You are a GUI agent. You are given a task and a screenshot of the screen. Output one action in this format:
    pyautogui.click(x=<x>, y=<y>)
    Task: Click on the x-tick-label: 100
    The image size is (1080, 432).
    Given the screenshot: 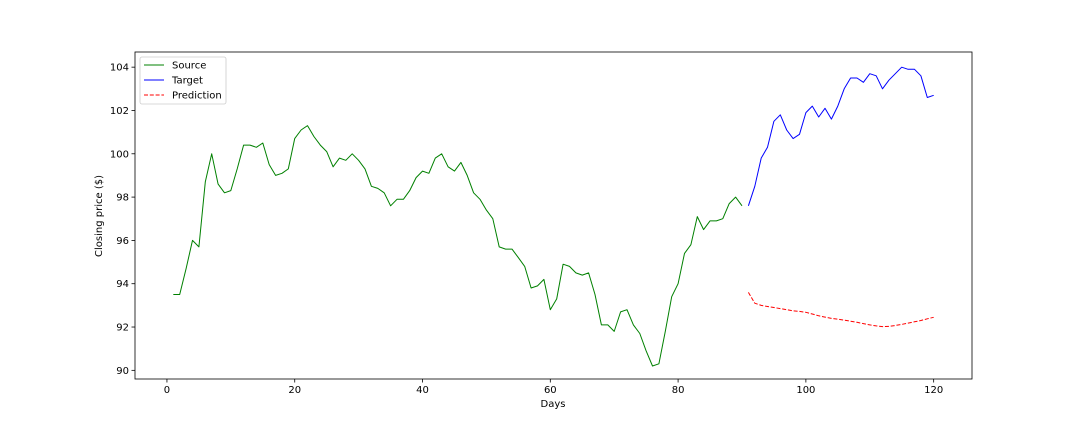 What is the action you would take?
    pyautogui.click(x=805, y=390)
    